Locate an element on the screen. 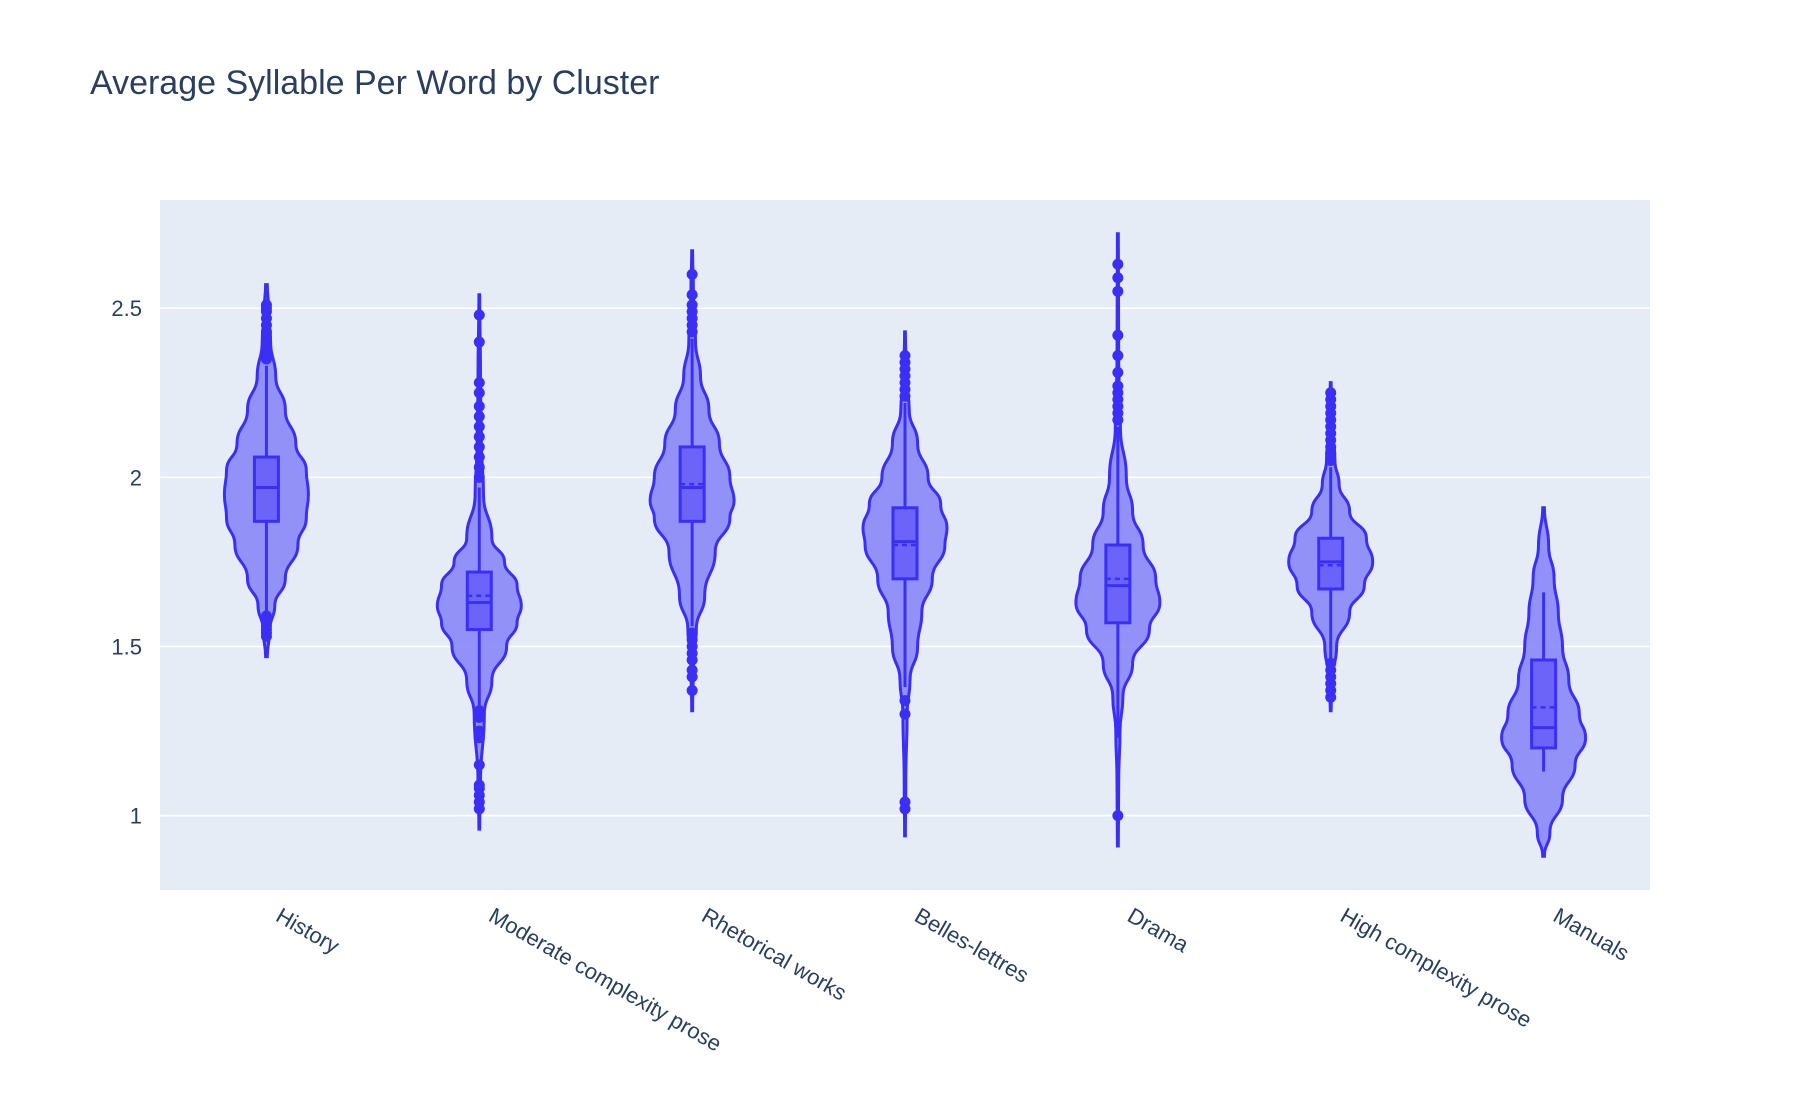  x-tick-label: History is located at coordinates (308, 931).